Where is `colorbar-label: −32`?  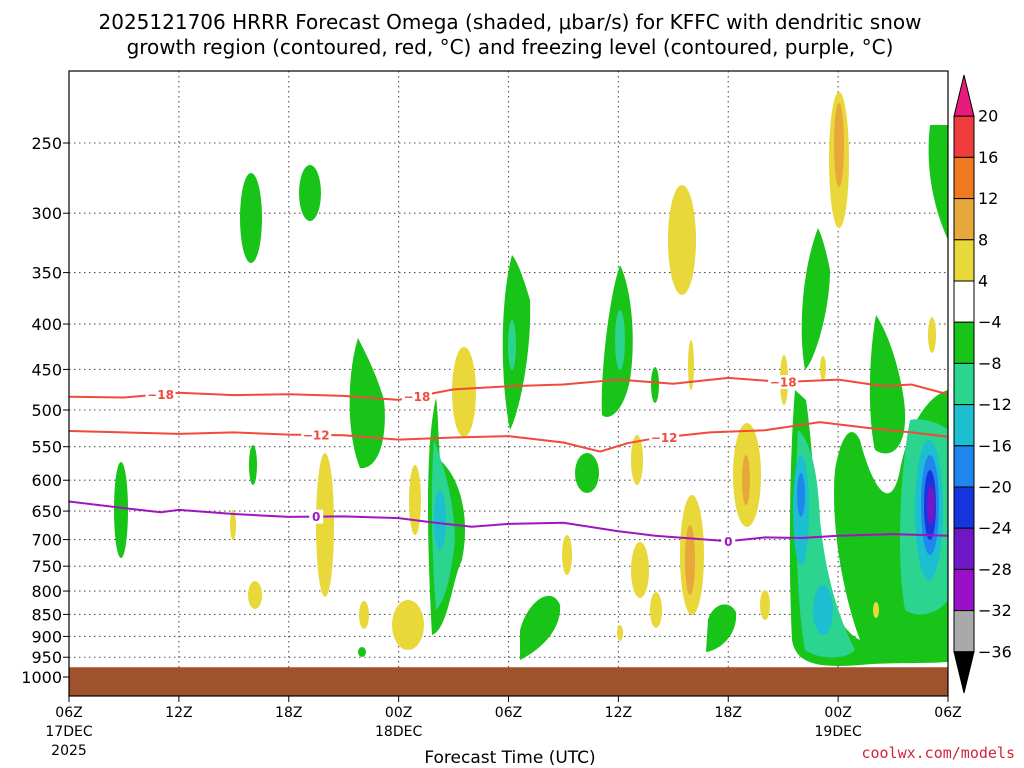 colorbar-label: −32 is located at coordinates (995, 610).